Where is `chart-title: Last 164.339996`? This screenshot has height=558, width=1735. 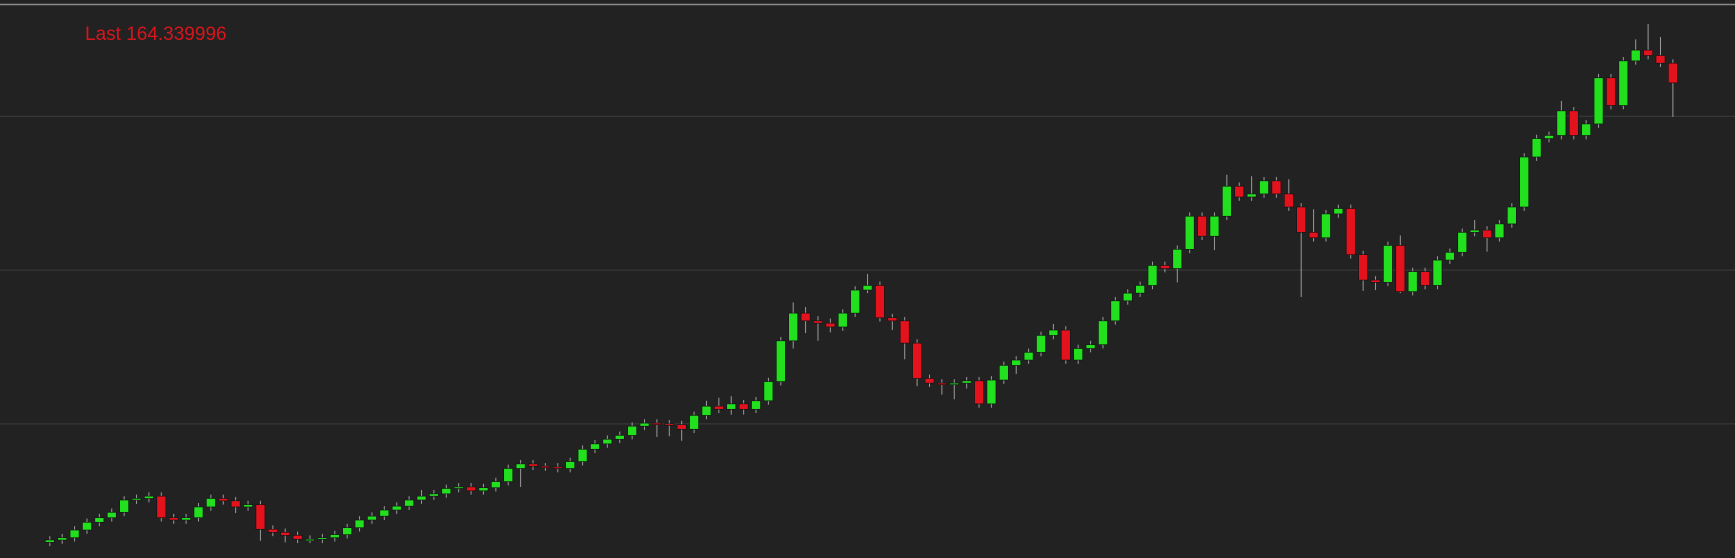 chart-title: Last 164.339996 is located at coordinates (156, 34).